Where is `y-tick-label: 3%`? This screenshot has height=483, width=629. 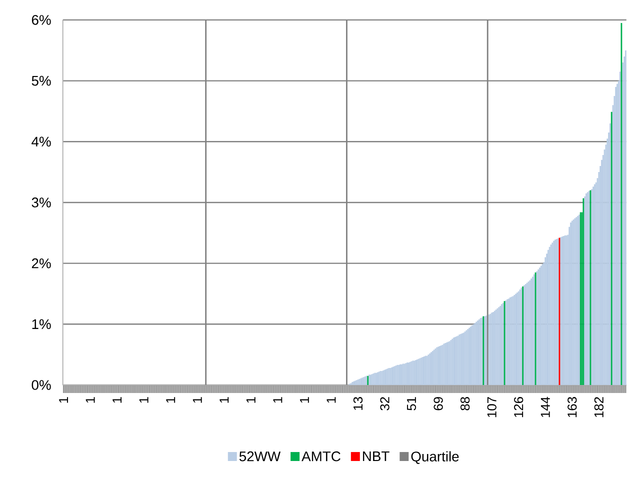
y-tick-label: 3% is located at coordinates (41, 203).